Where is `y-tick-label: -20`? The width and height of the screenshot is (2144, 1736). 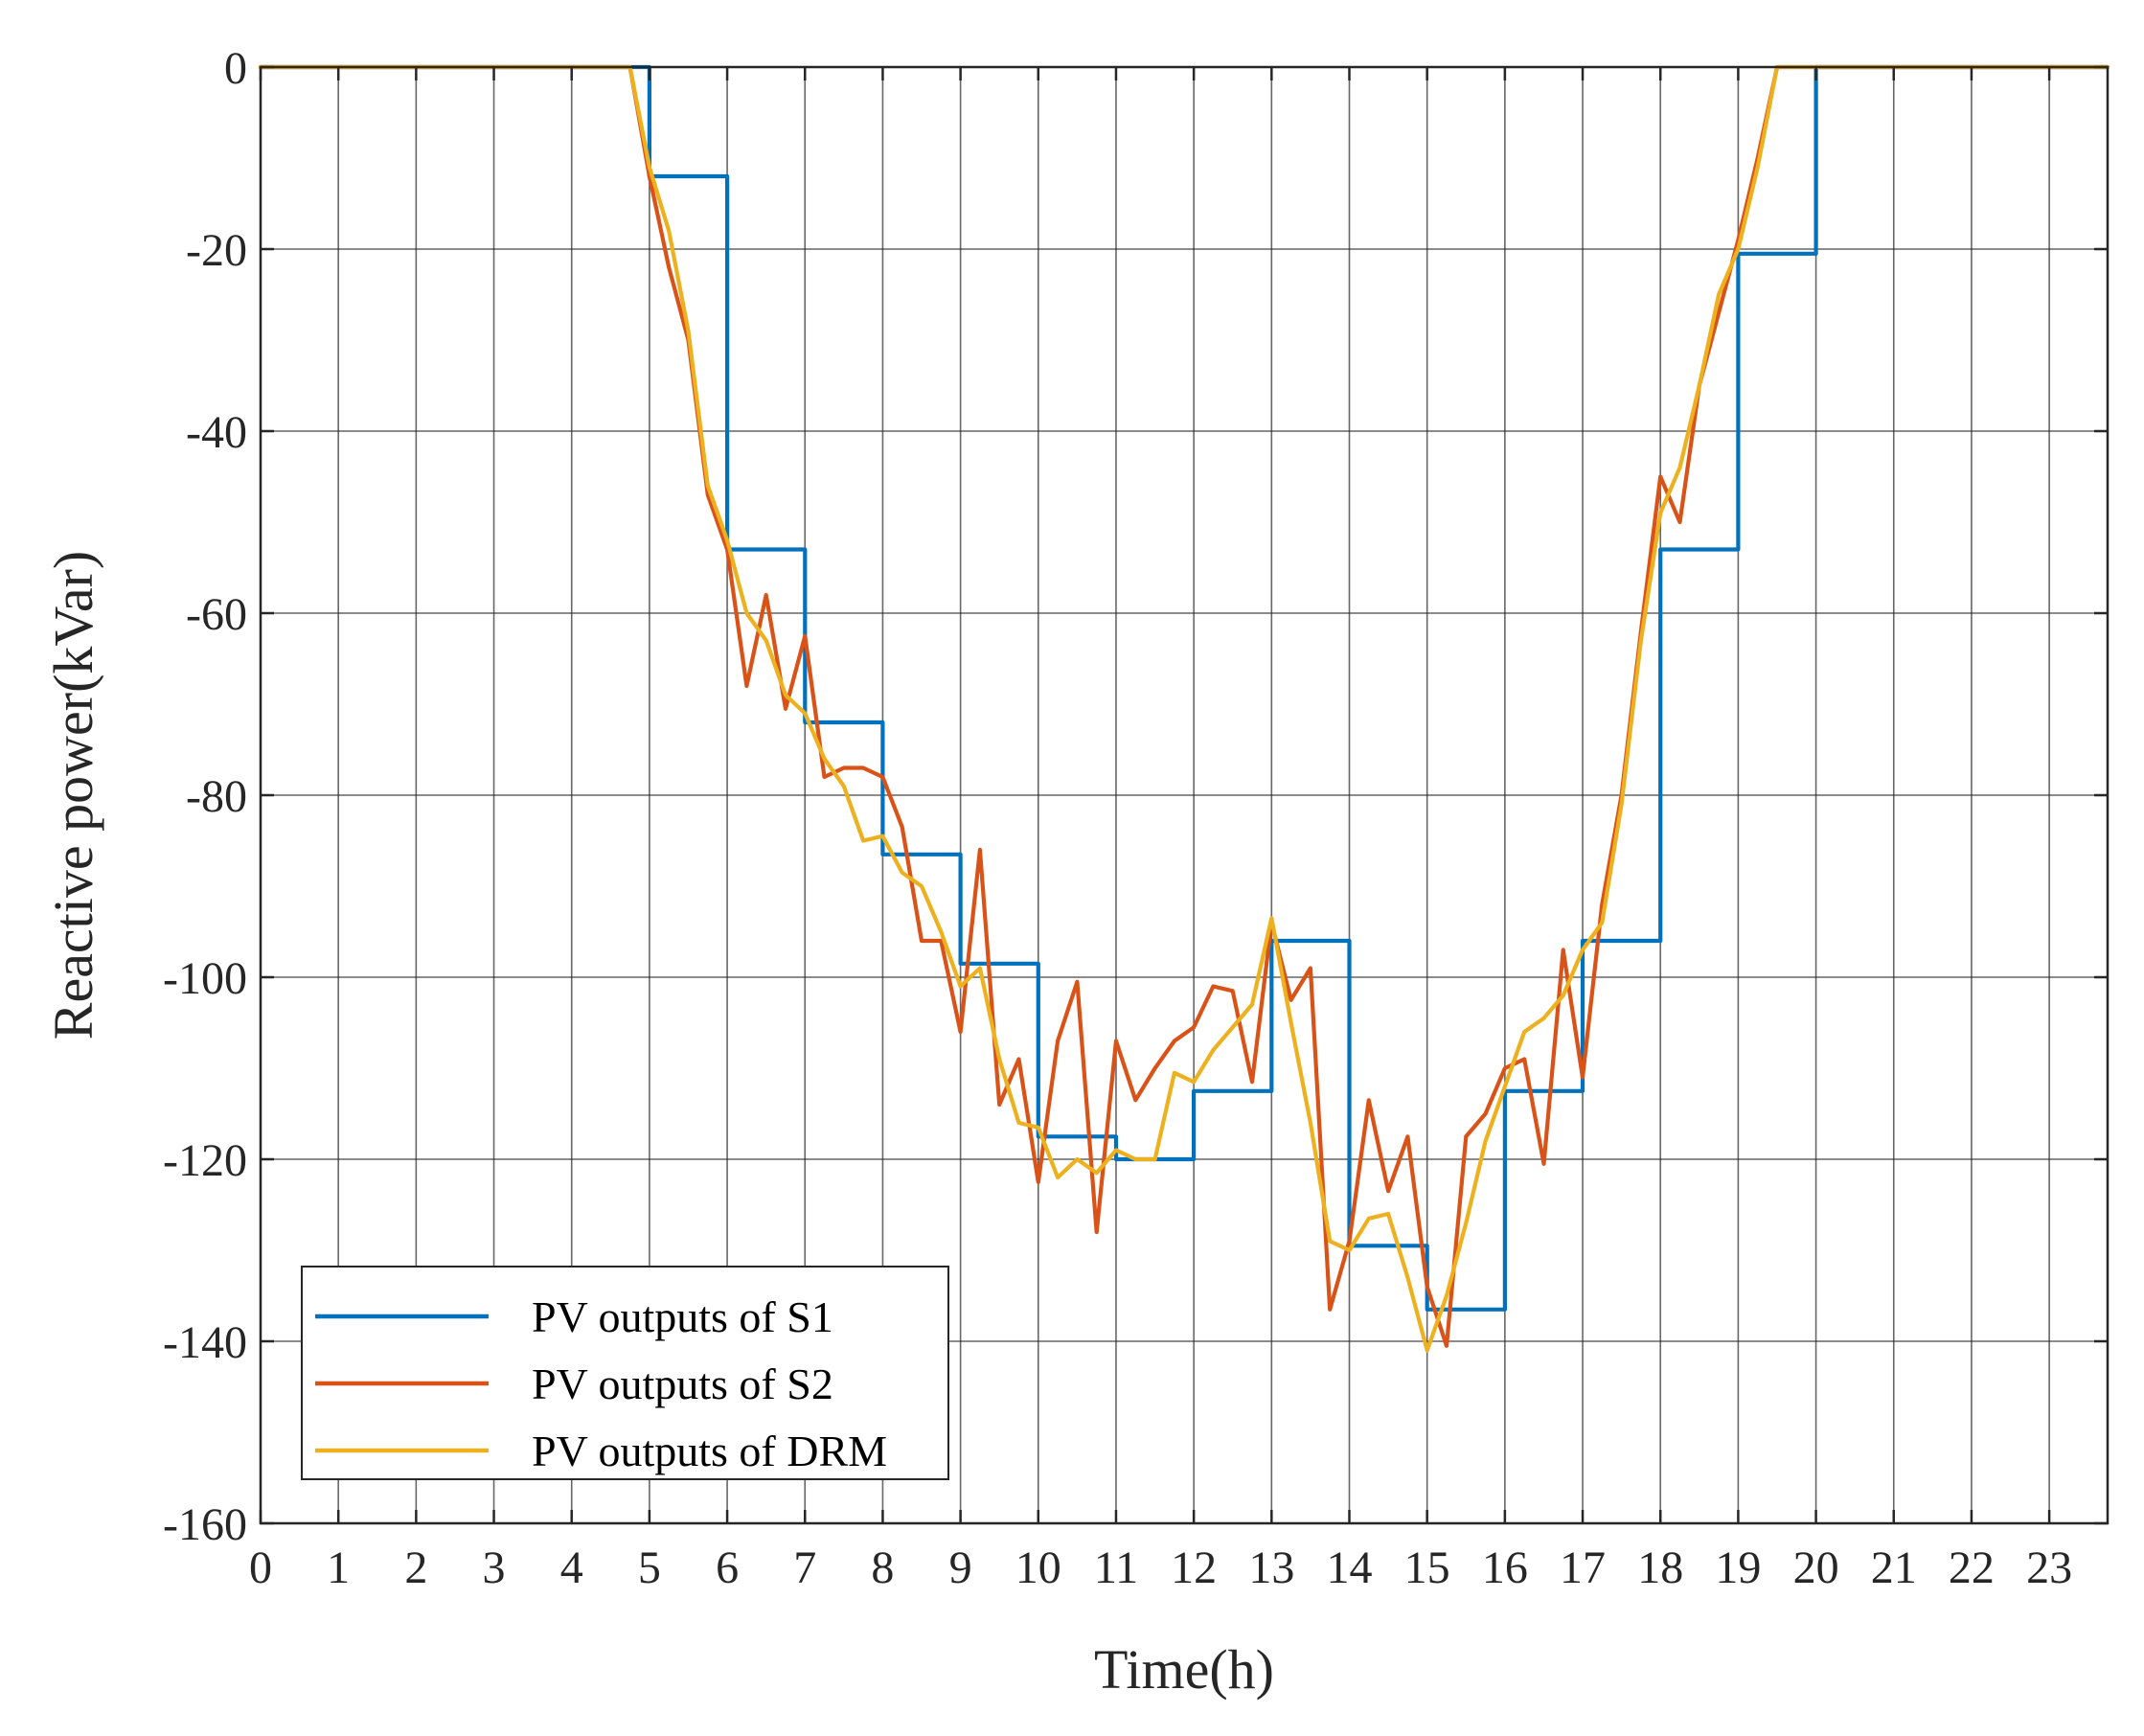
y-tick-label: -20 is located at coordinates (216, 251).